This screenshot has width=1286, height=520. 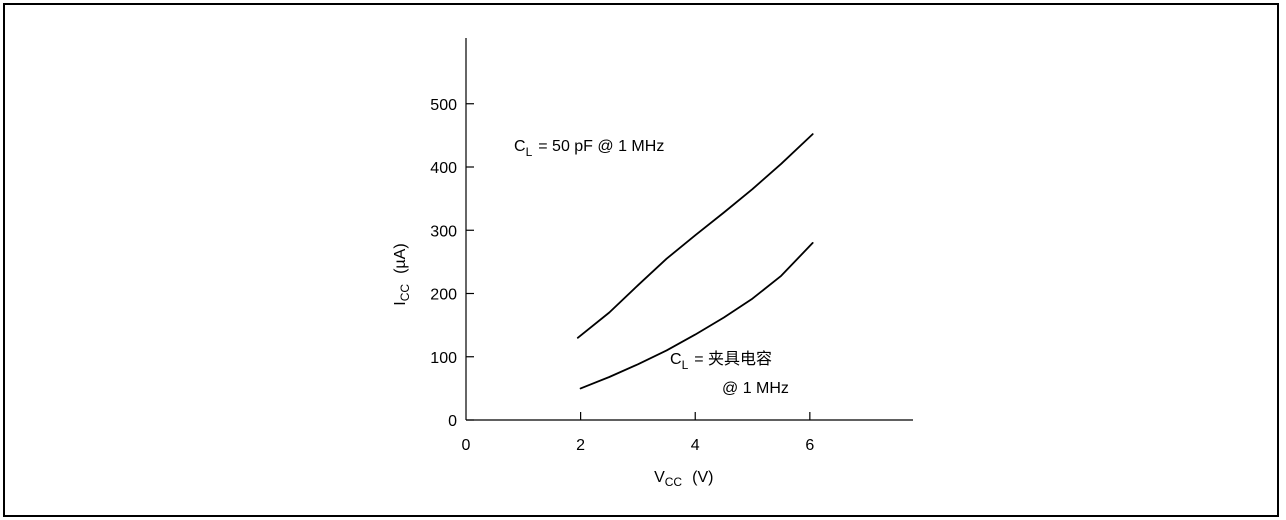 I want to click on y-tick-label: 500, so click(x=443, y=105).